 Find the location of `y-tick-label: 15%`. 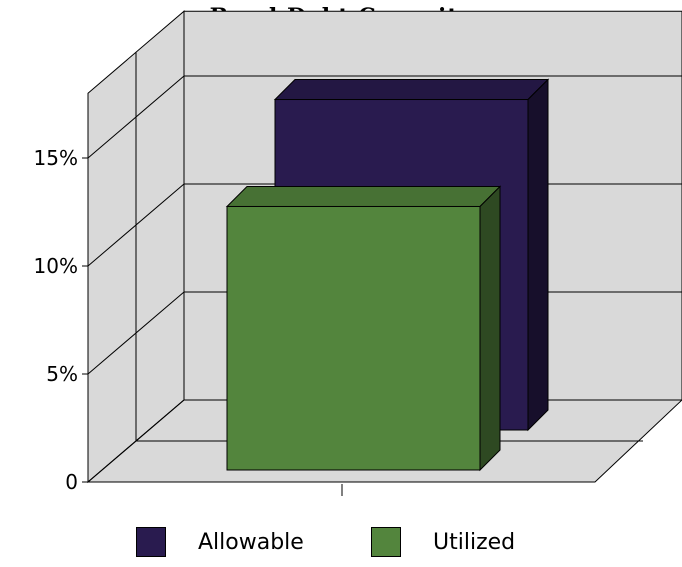

y-tick-label: 15% is located at coordinates (56, 158).